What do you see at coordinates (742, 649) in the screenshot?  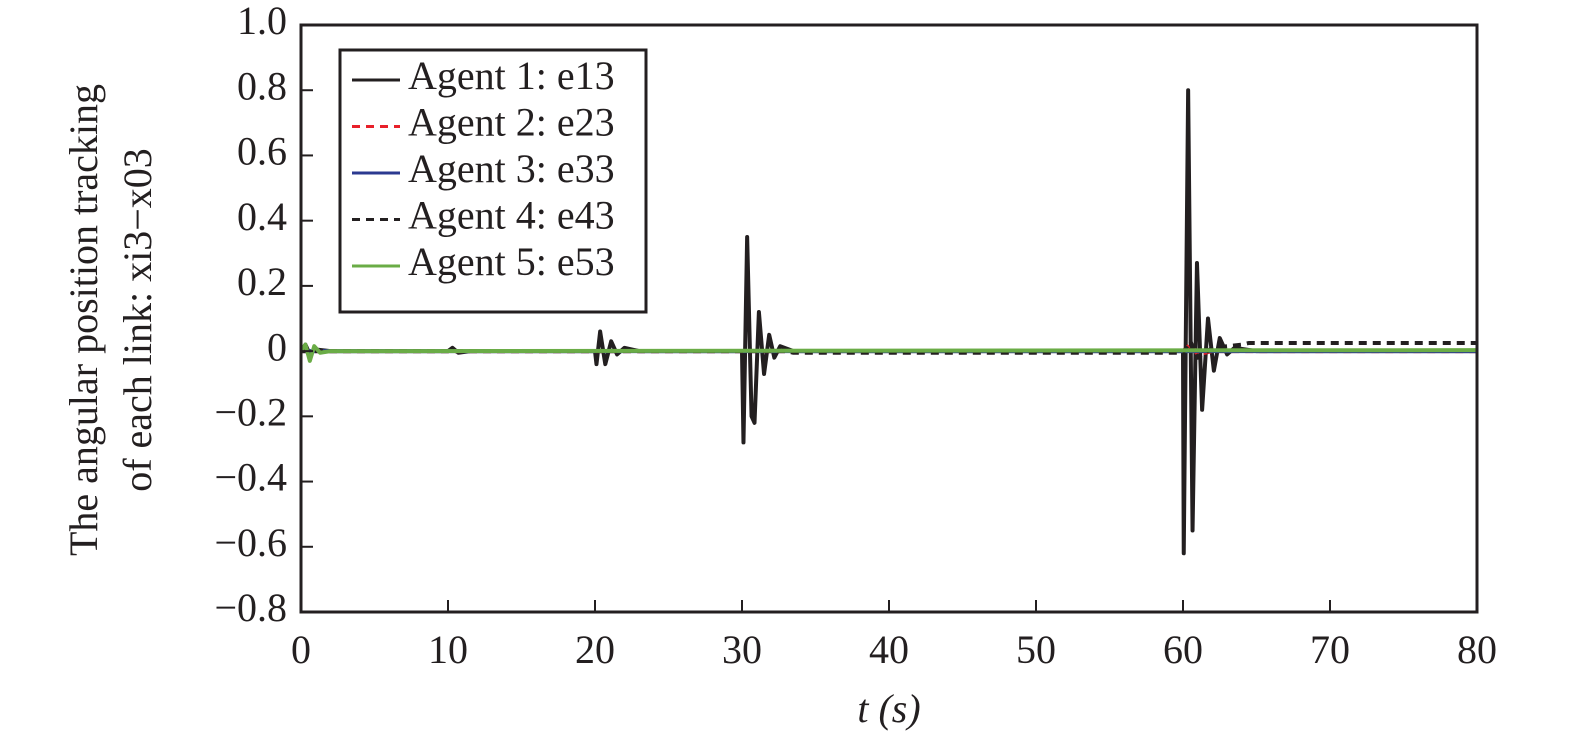 I see `x-tick-label: 30` at bounding box center [742, 649].